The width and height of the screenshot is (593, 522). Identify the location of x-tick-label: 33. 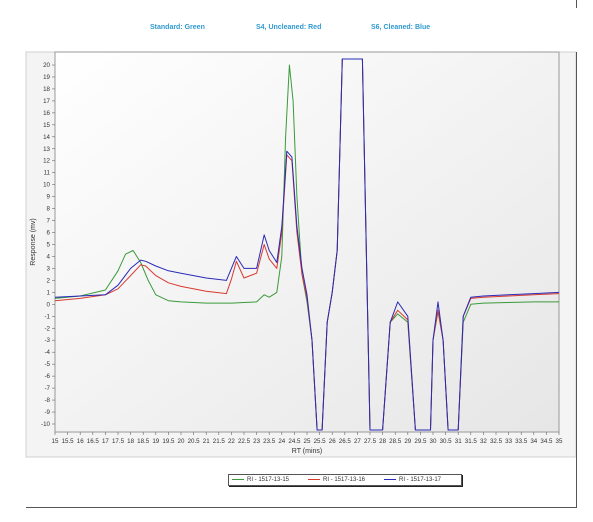
(508, 441).